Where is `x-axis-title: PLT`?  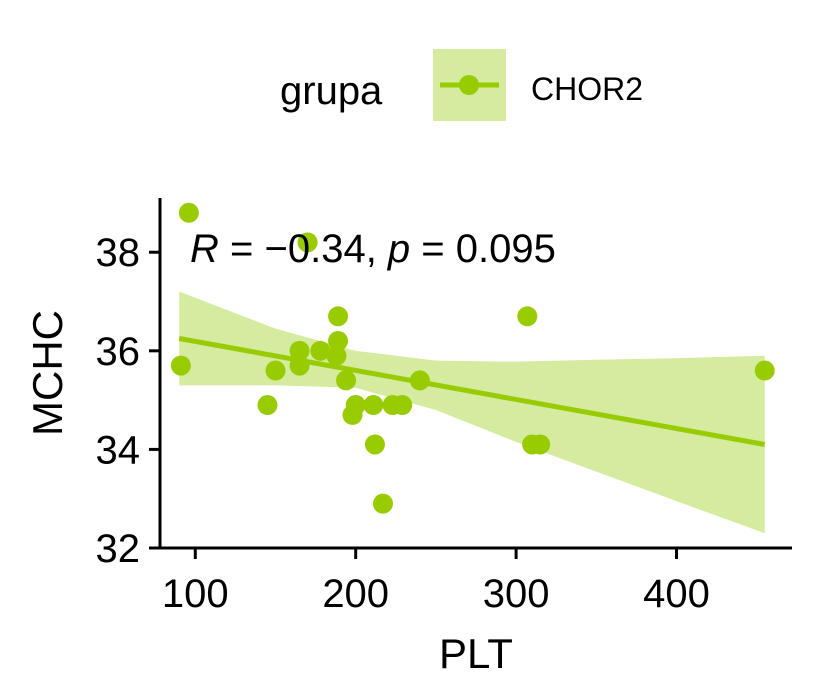 x-axis-title: PLT is located at coordinates (476, 653).